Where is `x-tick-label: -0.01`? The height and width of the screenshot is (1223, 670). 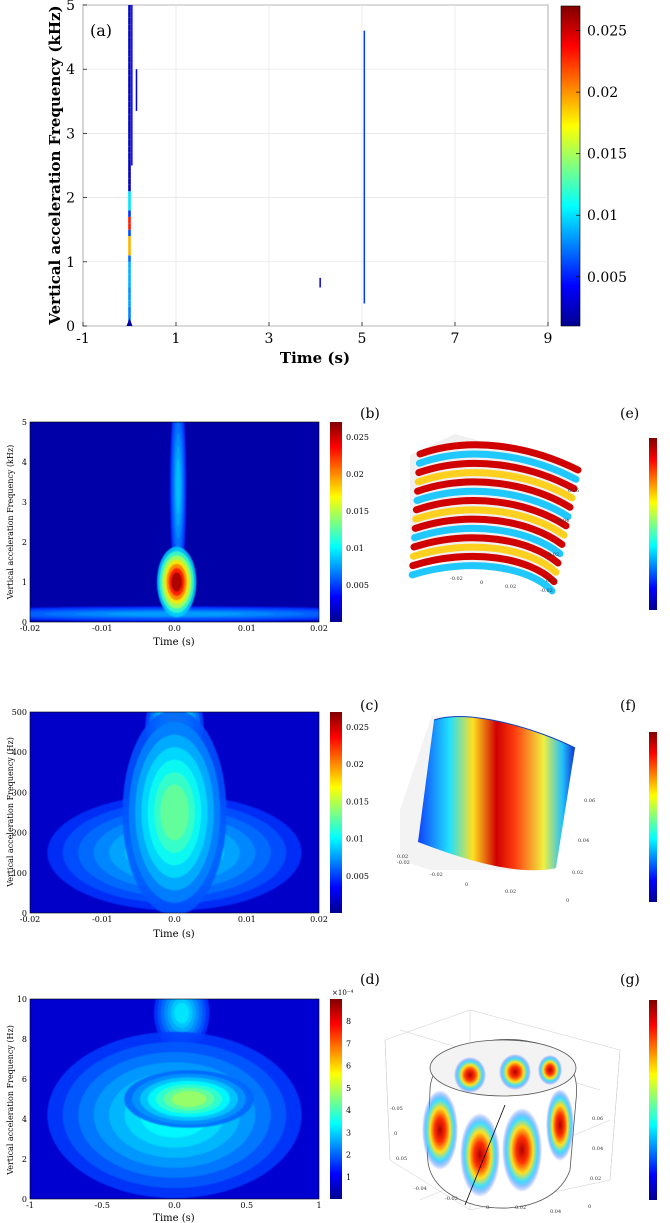 x-tick-label: -0.01 is located at coordinates (102, 628).